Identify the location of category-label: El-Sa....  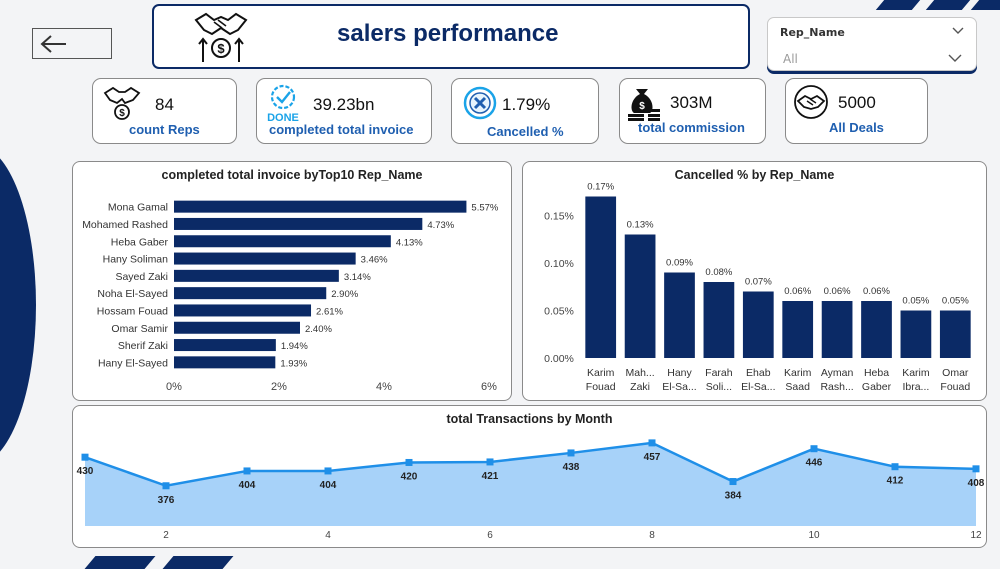
(679, 387).